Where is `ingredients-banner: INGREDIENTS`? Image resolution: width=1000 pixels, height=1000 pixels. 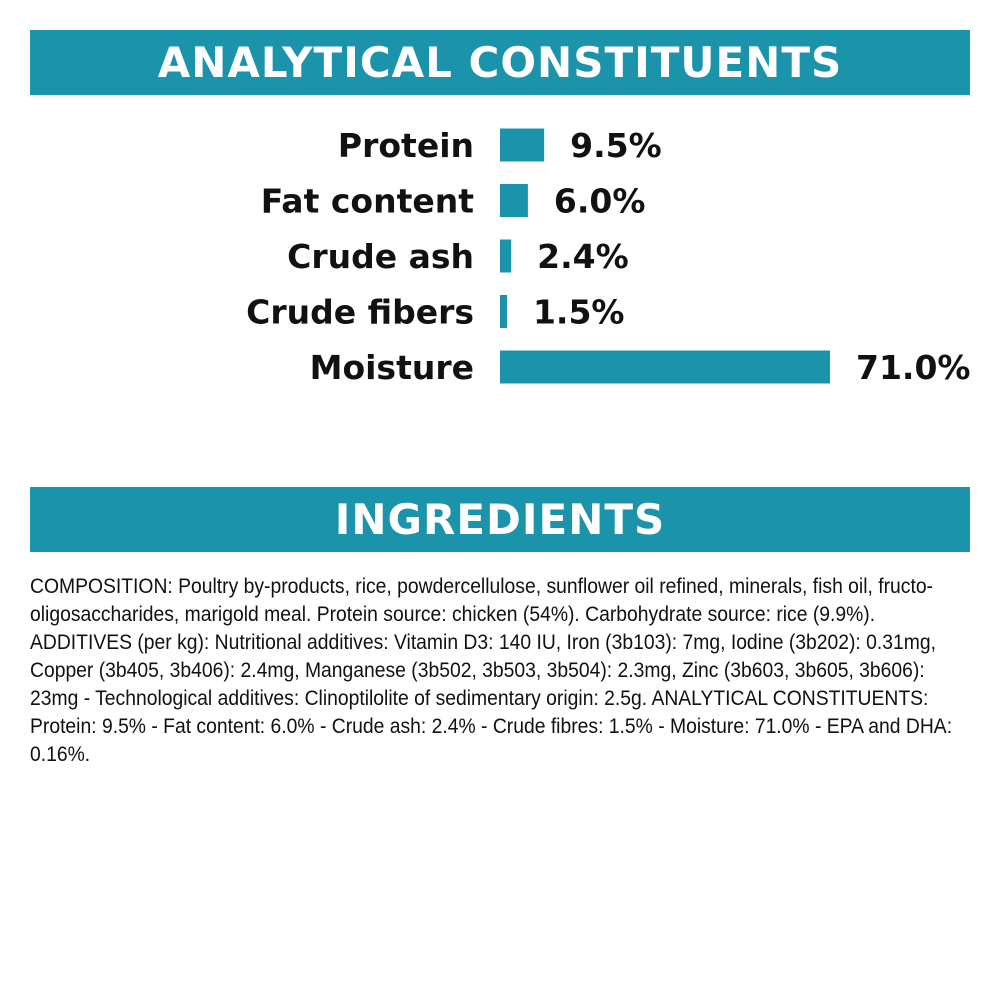
ingredients-banner: INGREDIENTS is located at coordinates (500, 519).